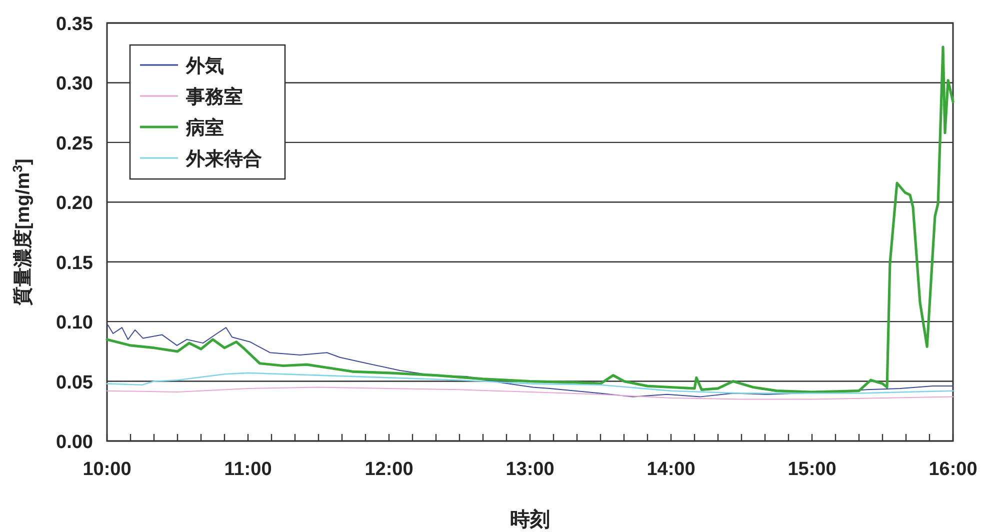 Image resolution: width=984 pixels, height=532 pixels. I want to click on x-tick-label: 13:00, so click(530, 469).